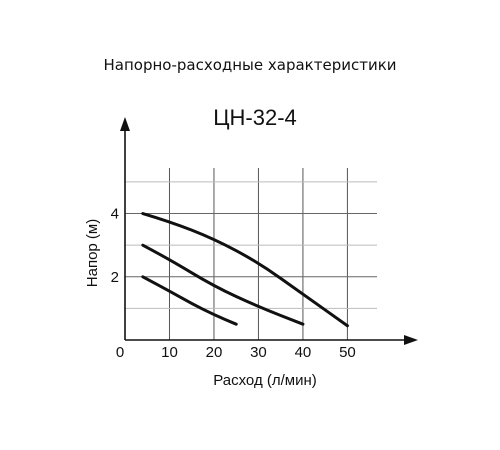 The height and width of the screenshot is (450, 500). Describe the element at coordinates (258, 352) in the screenshot. I see `x-tick-label: 30` at that location.